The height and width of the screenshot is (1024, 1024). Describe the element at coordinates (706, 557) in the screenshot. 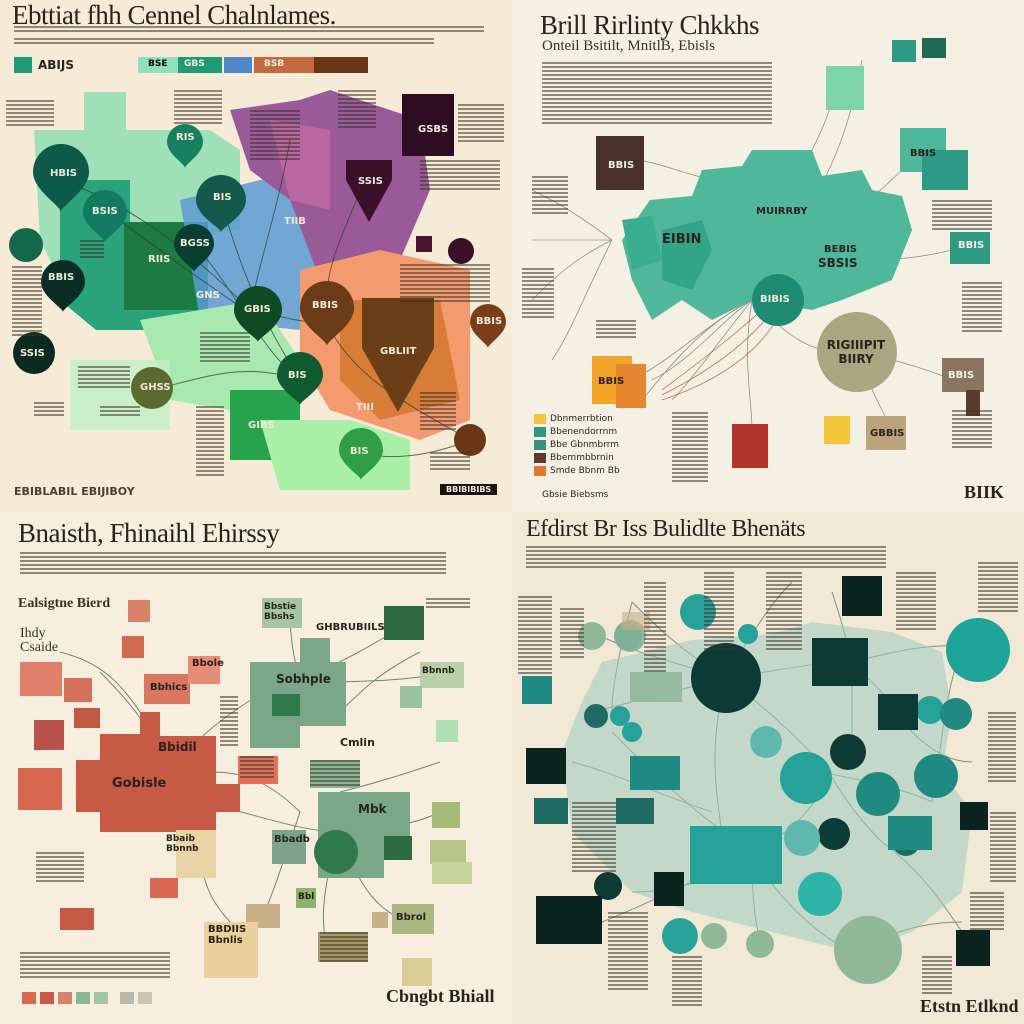

I see `panel4-description` at that location.